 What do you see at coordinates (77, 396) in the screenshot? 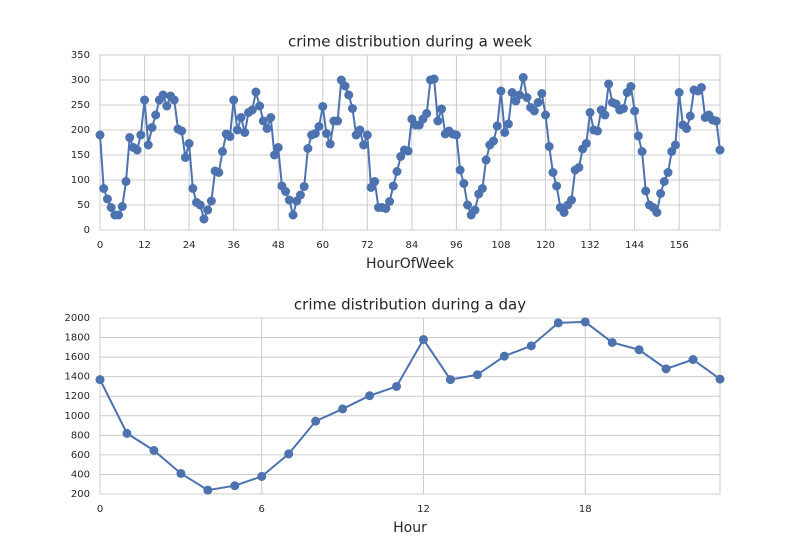
I see `y-tick-label: 1200` at bounding box center [77, 396].